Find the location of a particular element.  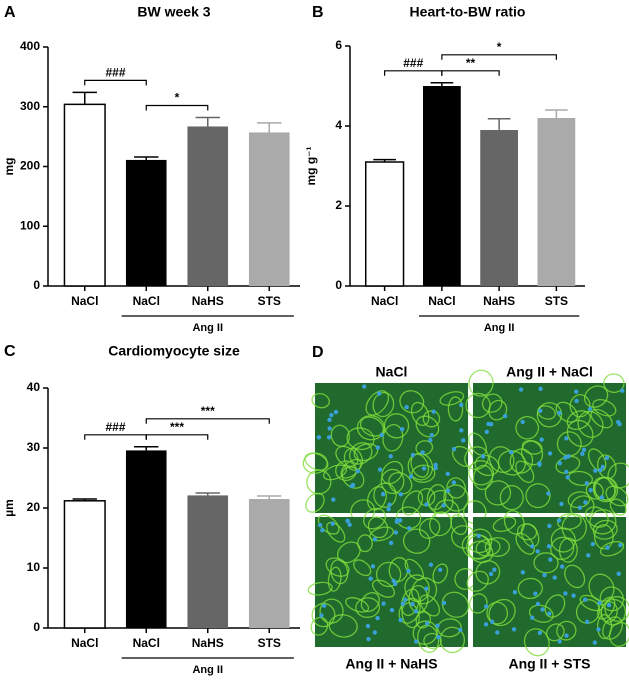

micrograph-label: Ang II + NaCl is located at coordinates (549, 372).